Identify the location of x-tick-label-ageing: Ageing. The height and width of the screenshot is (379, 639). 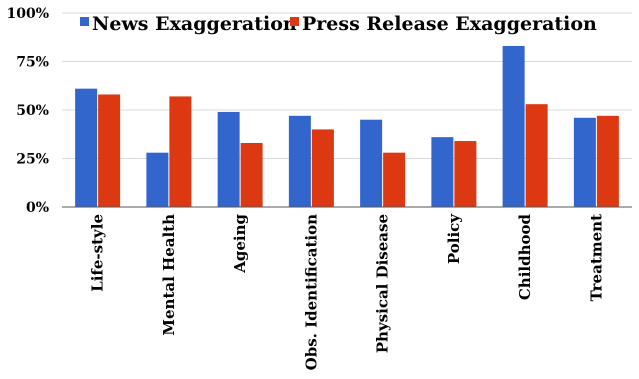
(240, 243).